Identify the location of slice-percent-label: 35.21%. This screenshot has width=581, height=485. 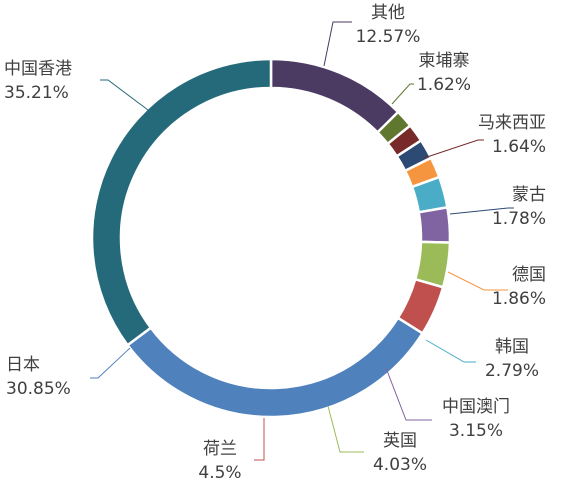
(36, 93).